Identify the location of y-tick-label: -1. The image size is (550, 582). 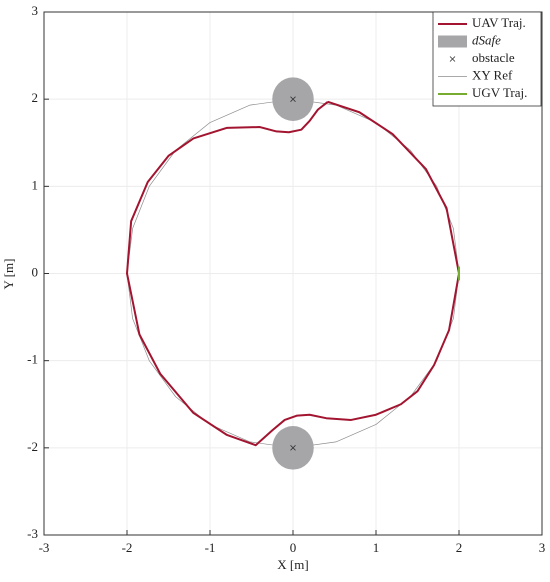
(32, 359).